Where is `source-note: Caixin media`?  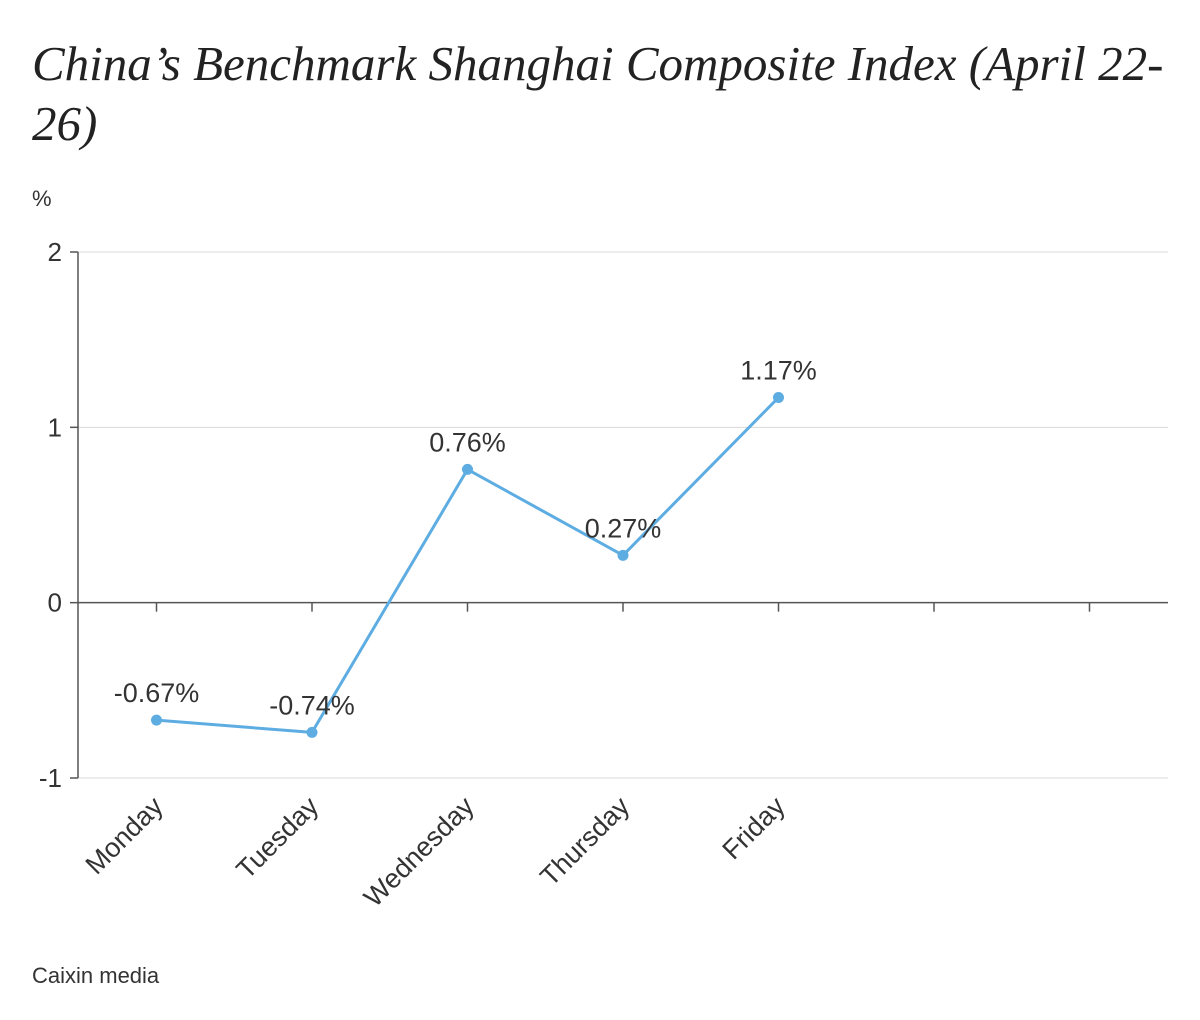
source-note: Caixin media is located at coordinates (96, 975).